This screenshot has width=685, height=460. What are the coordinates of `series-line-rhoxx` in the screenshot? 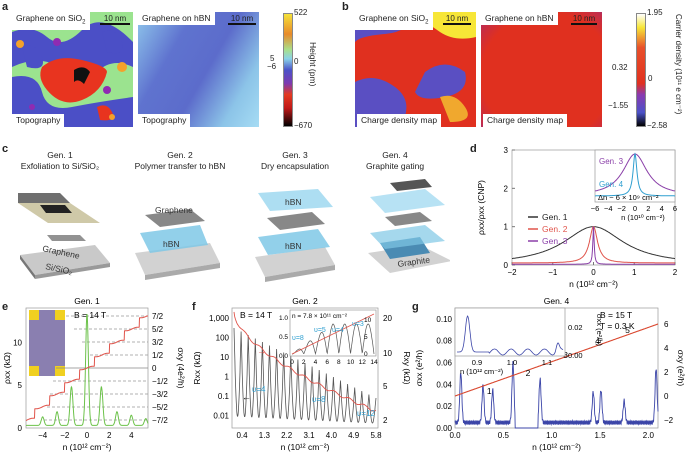 It's located at (87, 369).